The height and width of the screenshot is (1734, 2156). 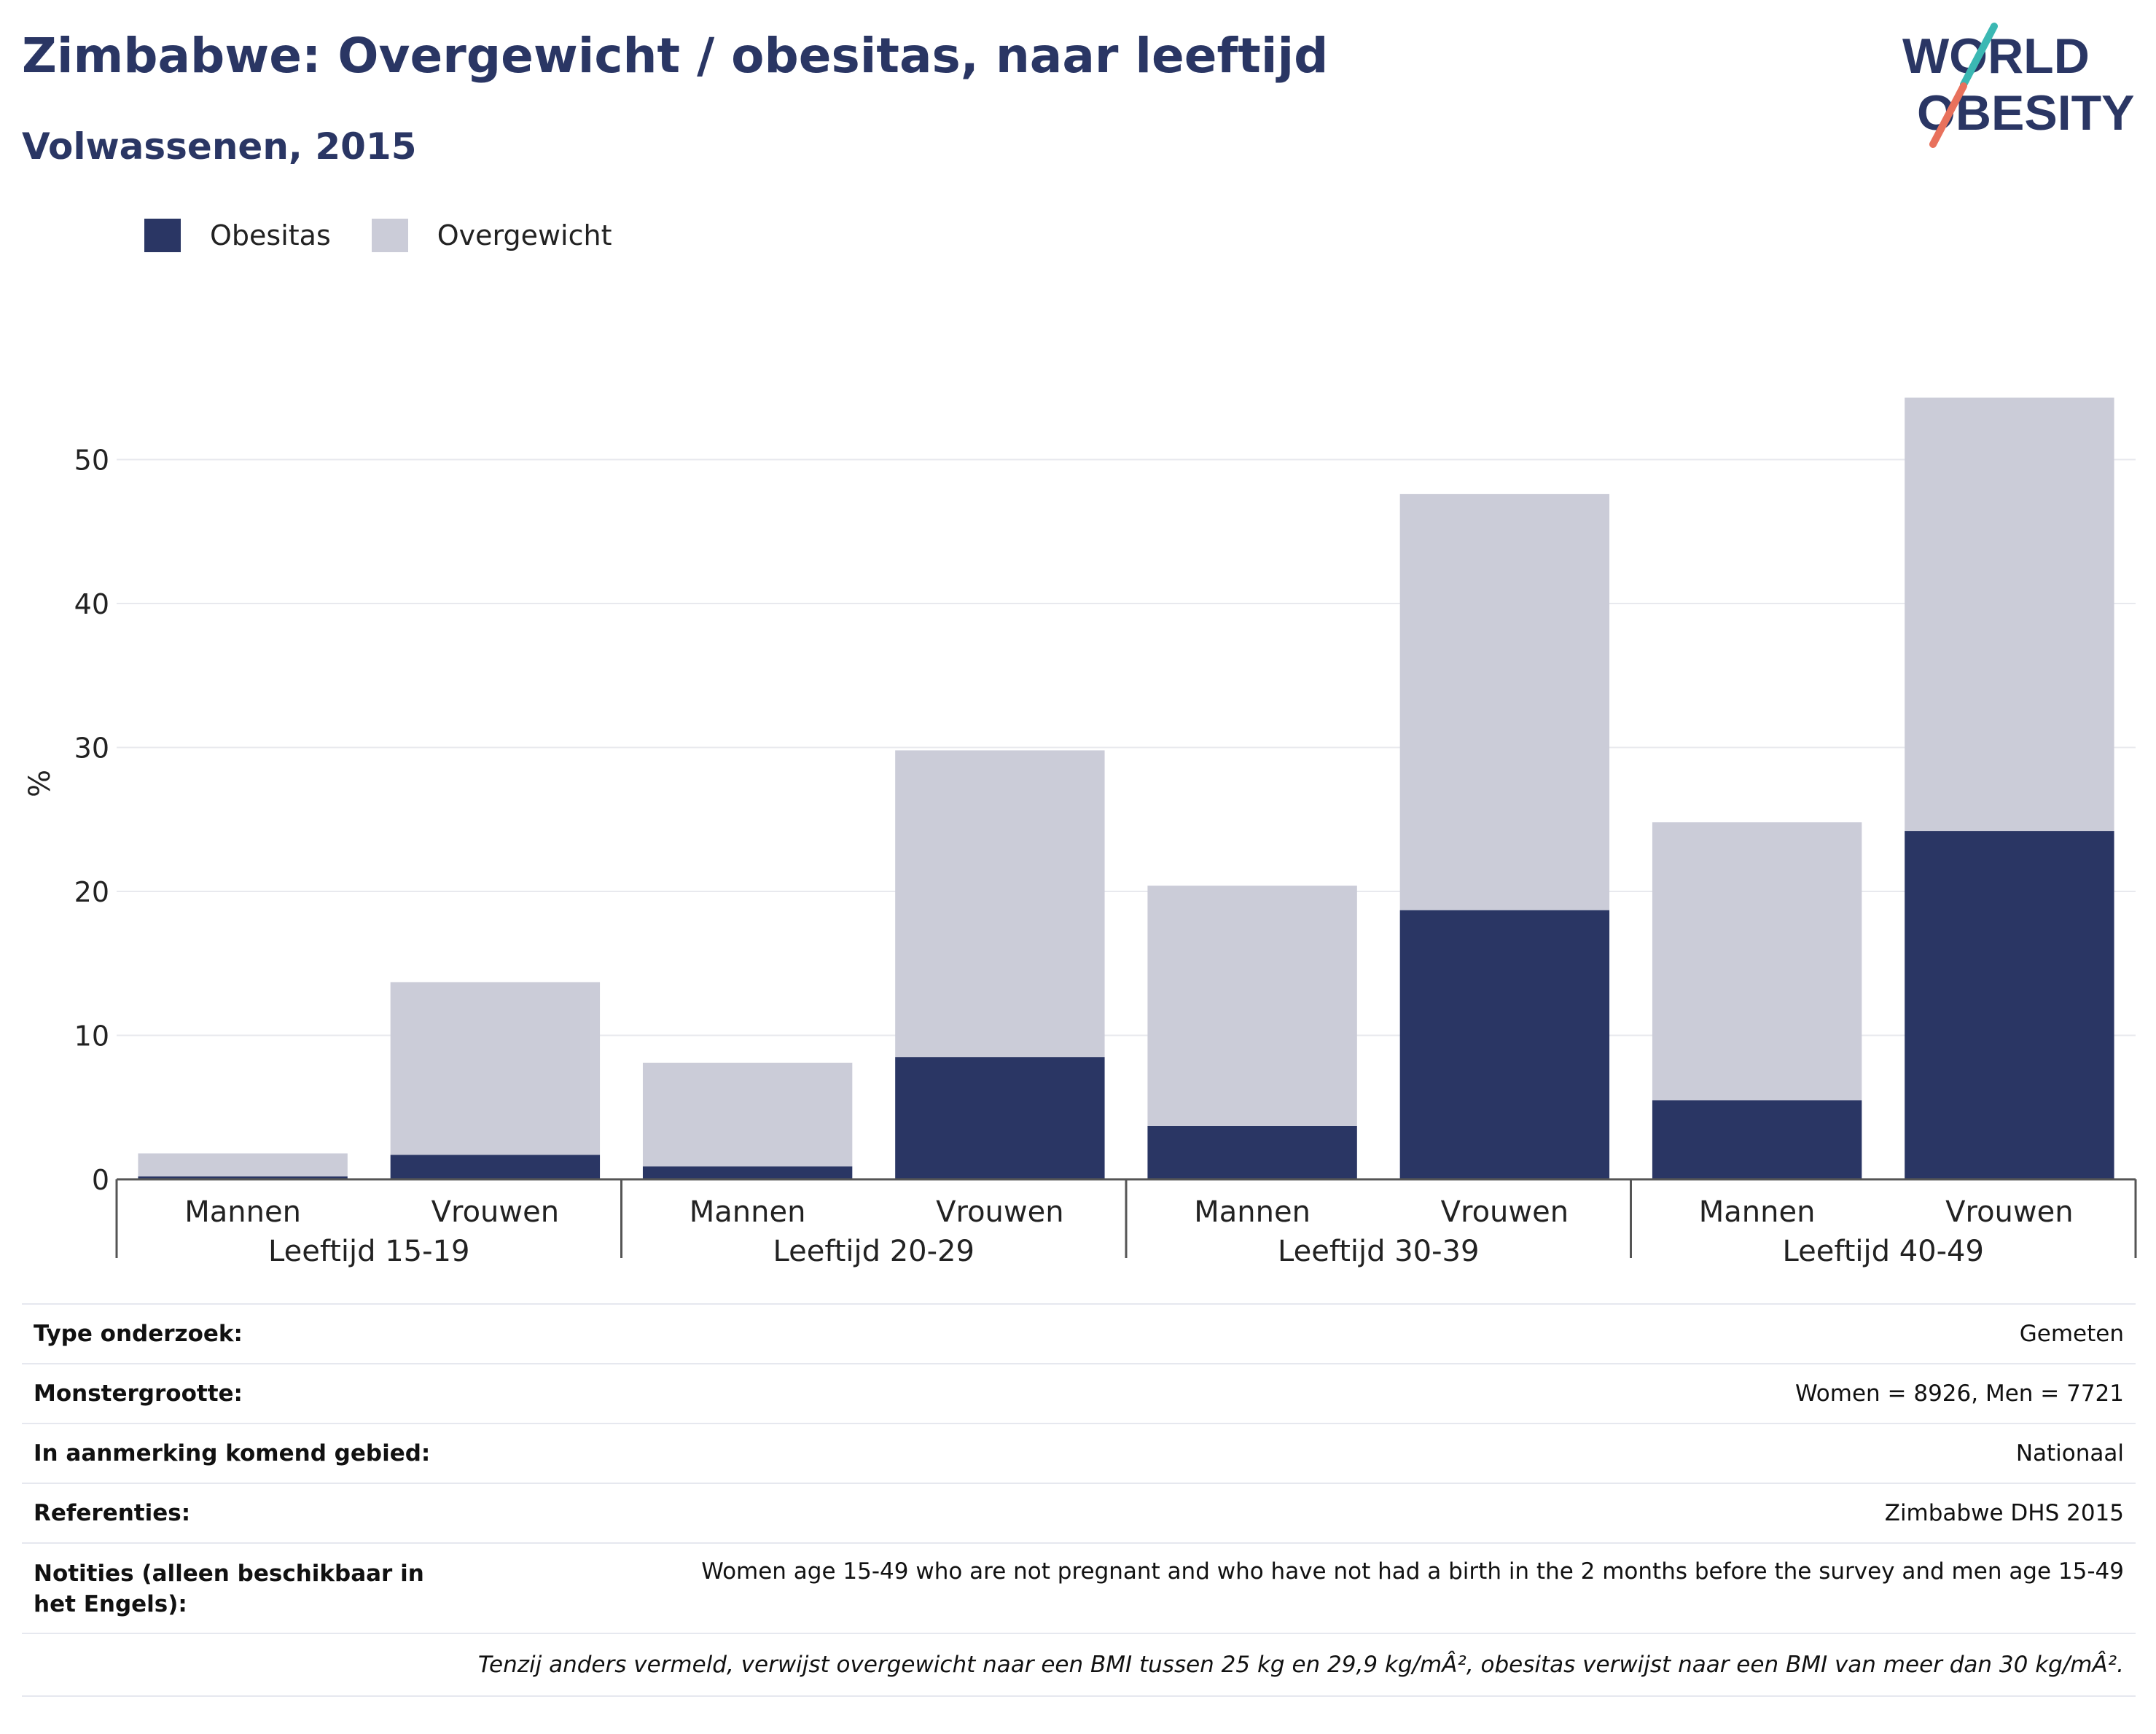 What do you see at coordinates (2069, 1453) in the screenshot?
I see `info-value: Nationaal` at bounding box center [2069, 1453].